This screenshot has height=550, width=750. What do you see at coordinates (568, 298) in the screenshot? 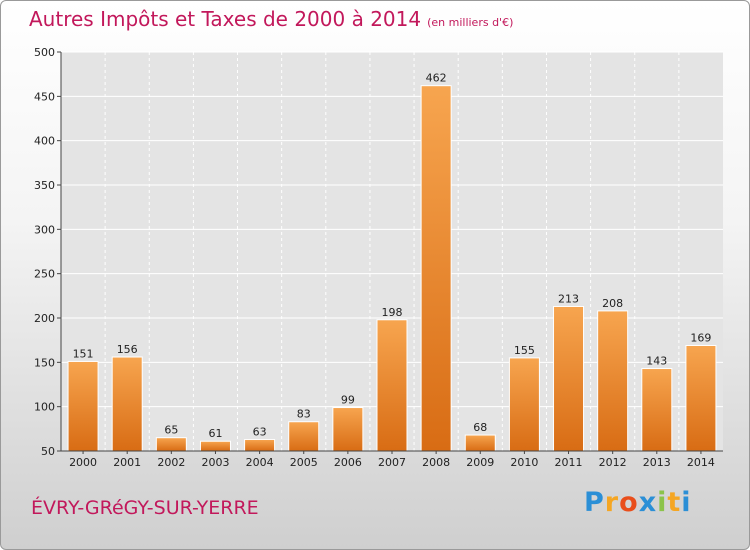
I see `data-label-2011: 213` at bounding box center [568, 298].